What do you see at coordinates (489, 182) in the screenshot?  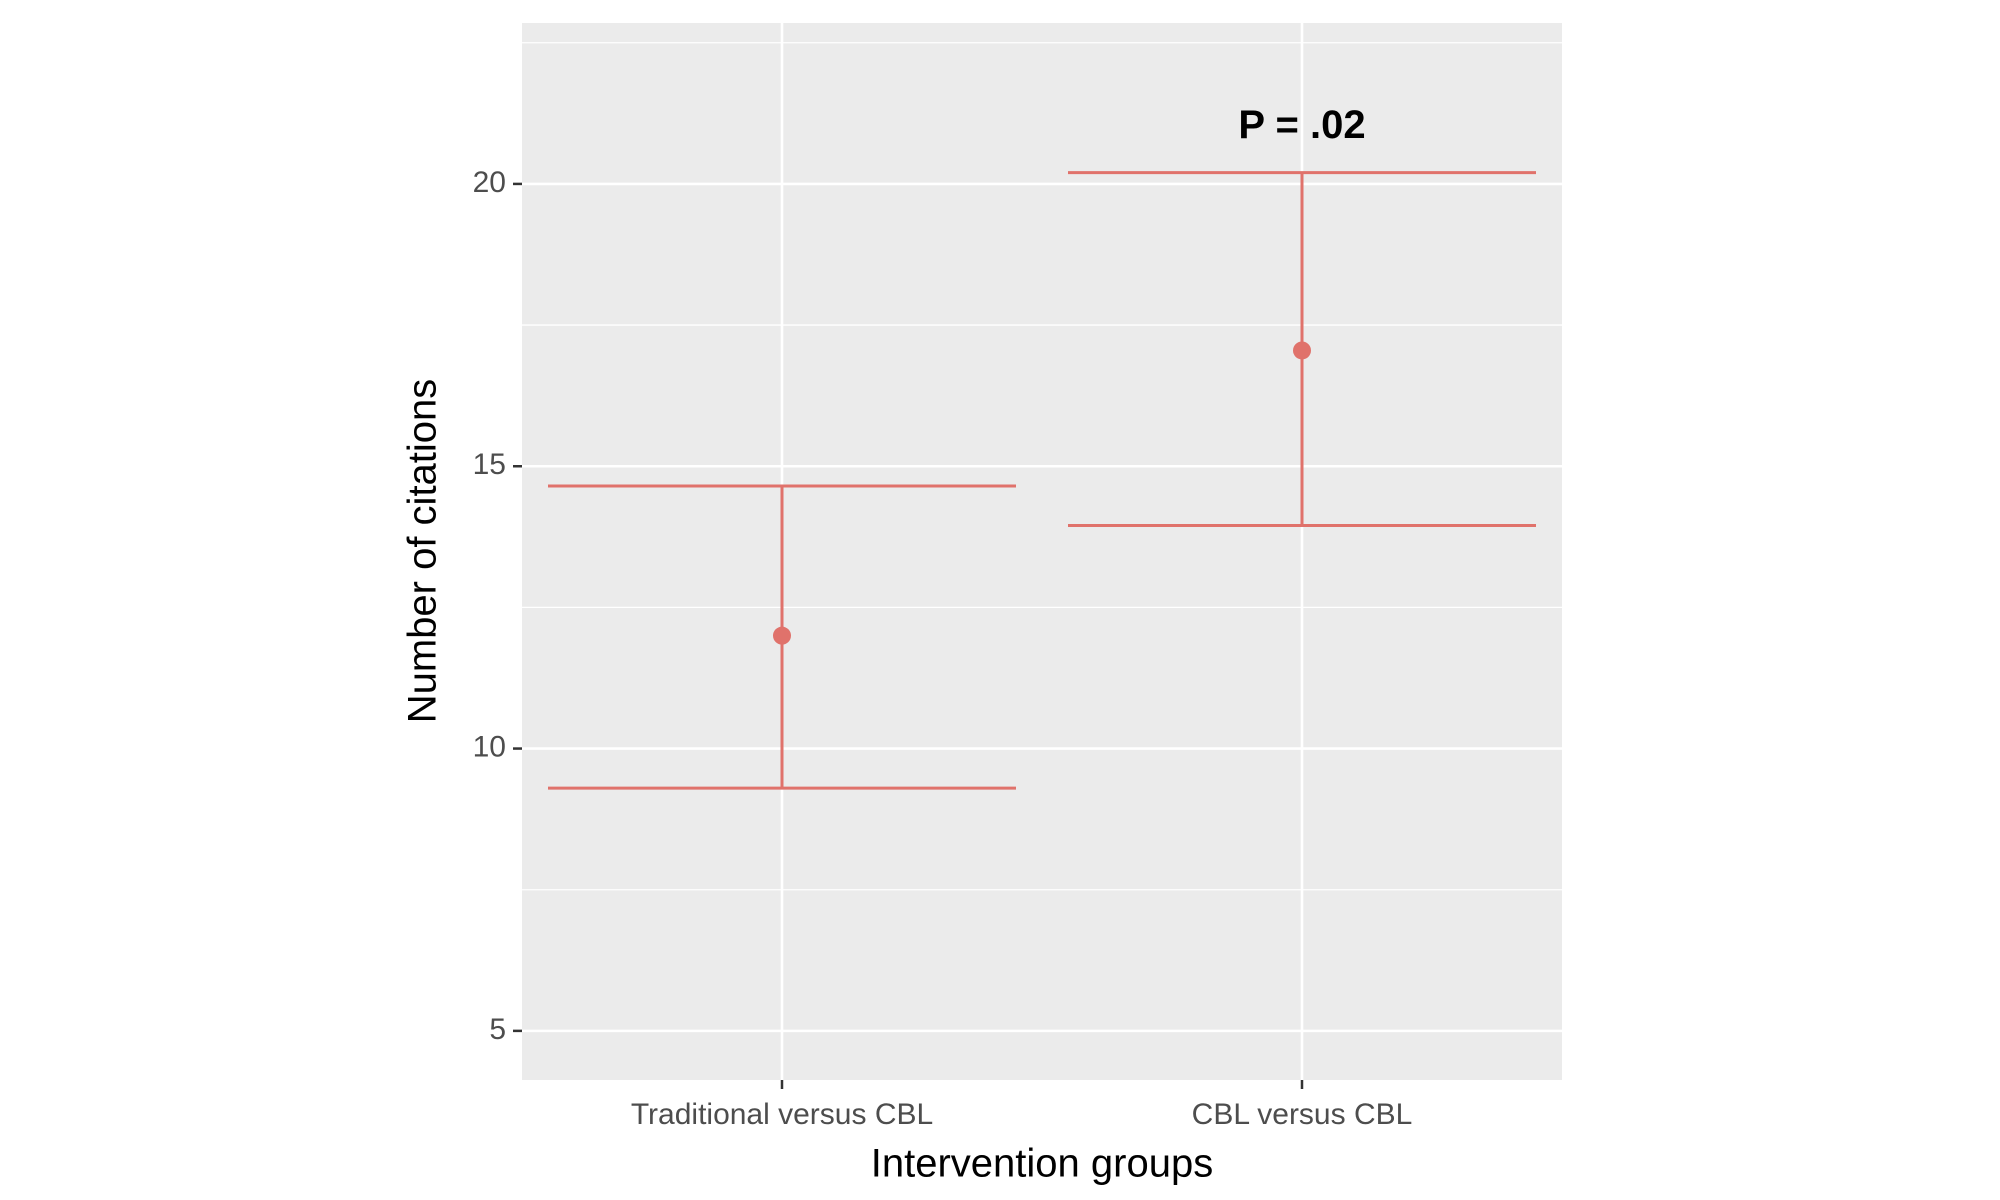 I see `y-tick-label: 20` at bounding box center [489, 182].